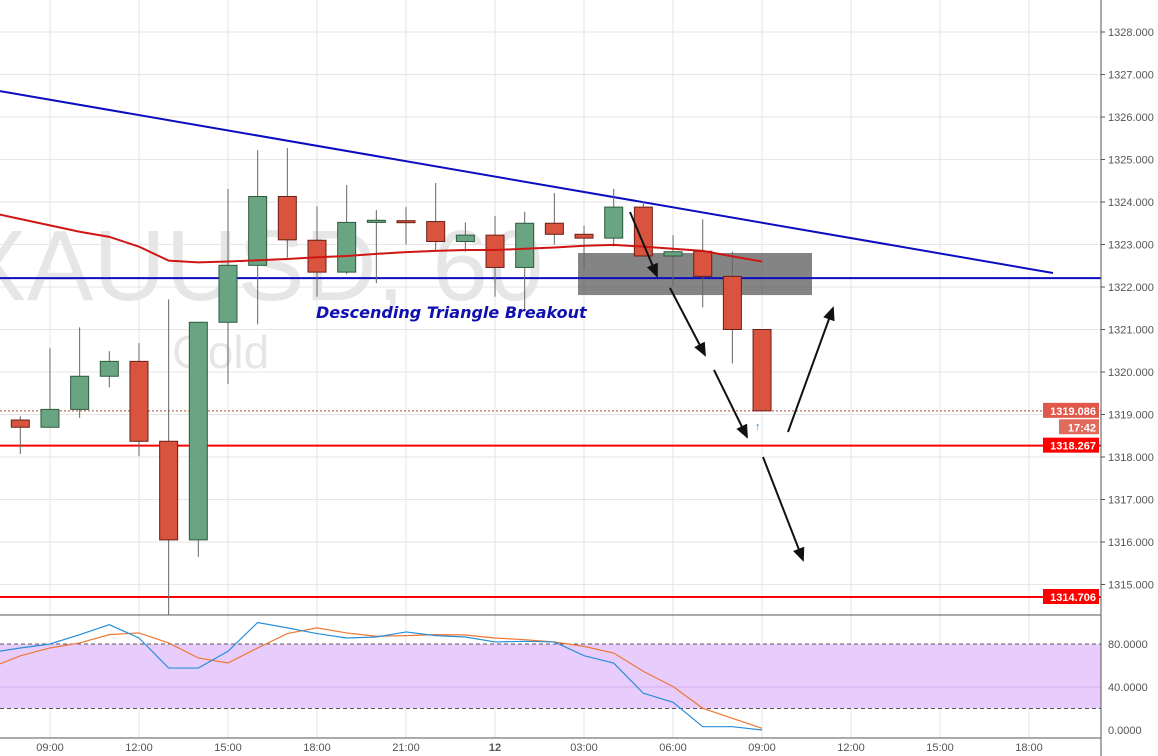  What do you see at coordinates (584, 748) in the screenshot?
I see `time-tick-label: 03:00` at bounding box center [584, 748].